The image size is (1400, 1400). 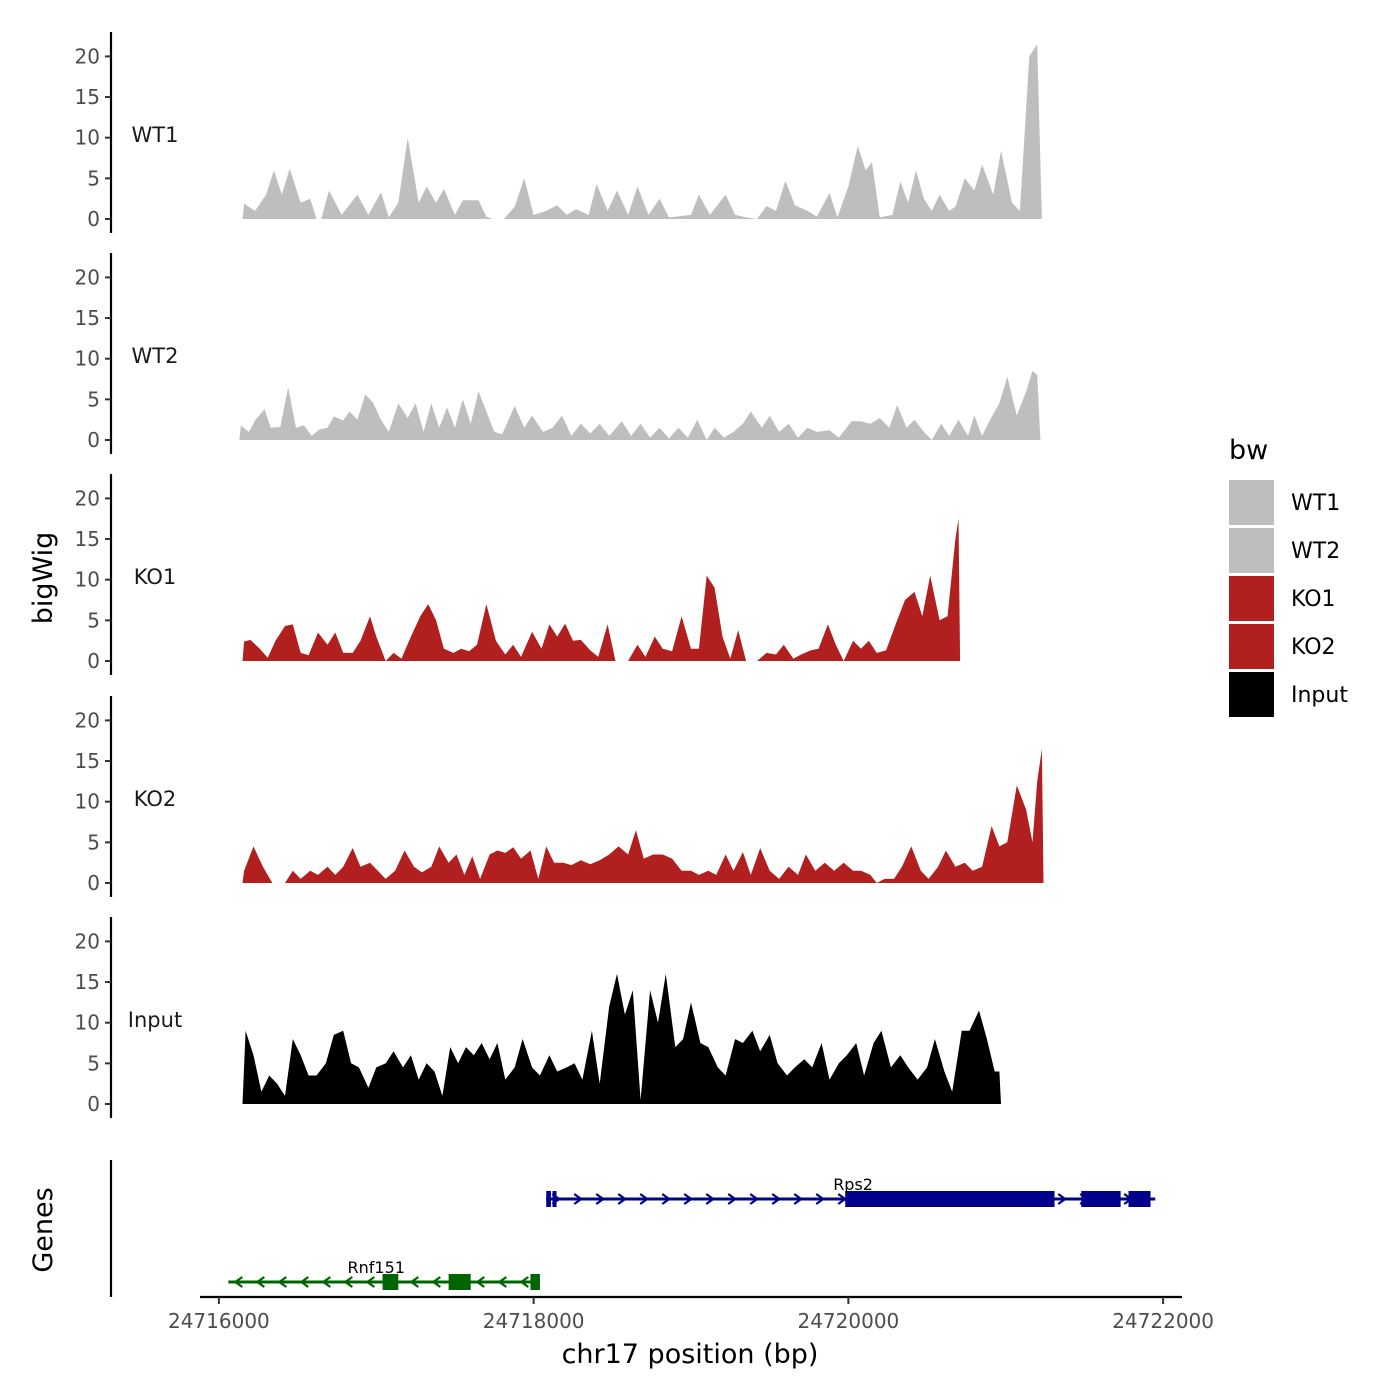 I want to click on legend-swatch-wt2, so click(x=1251, y=550).